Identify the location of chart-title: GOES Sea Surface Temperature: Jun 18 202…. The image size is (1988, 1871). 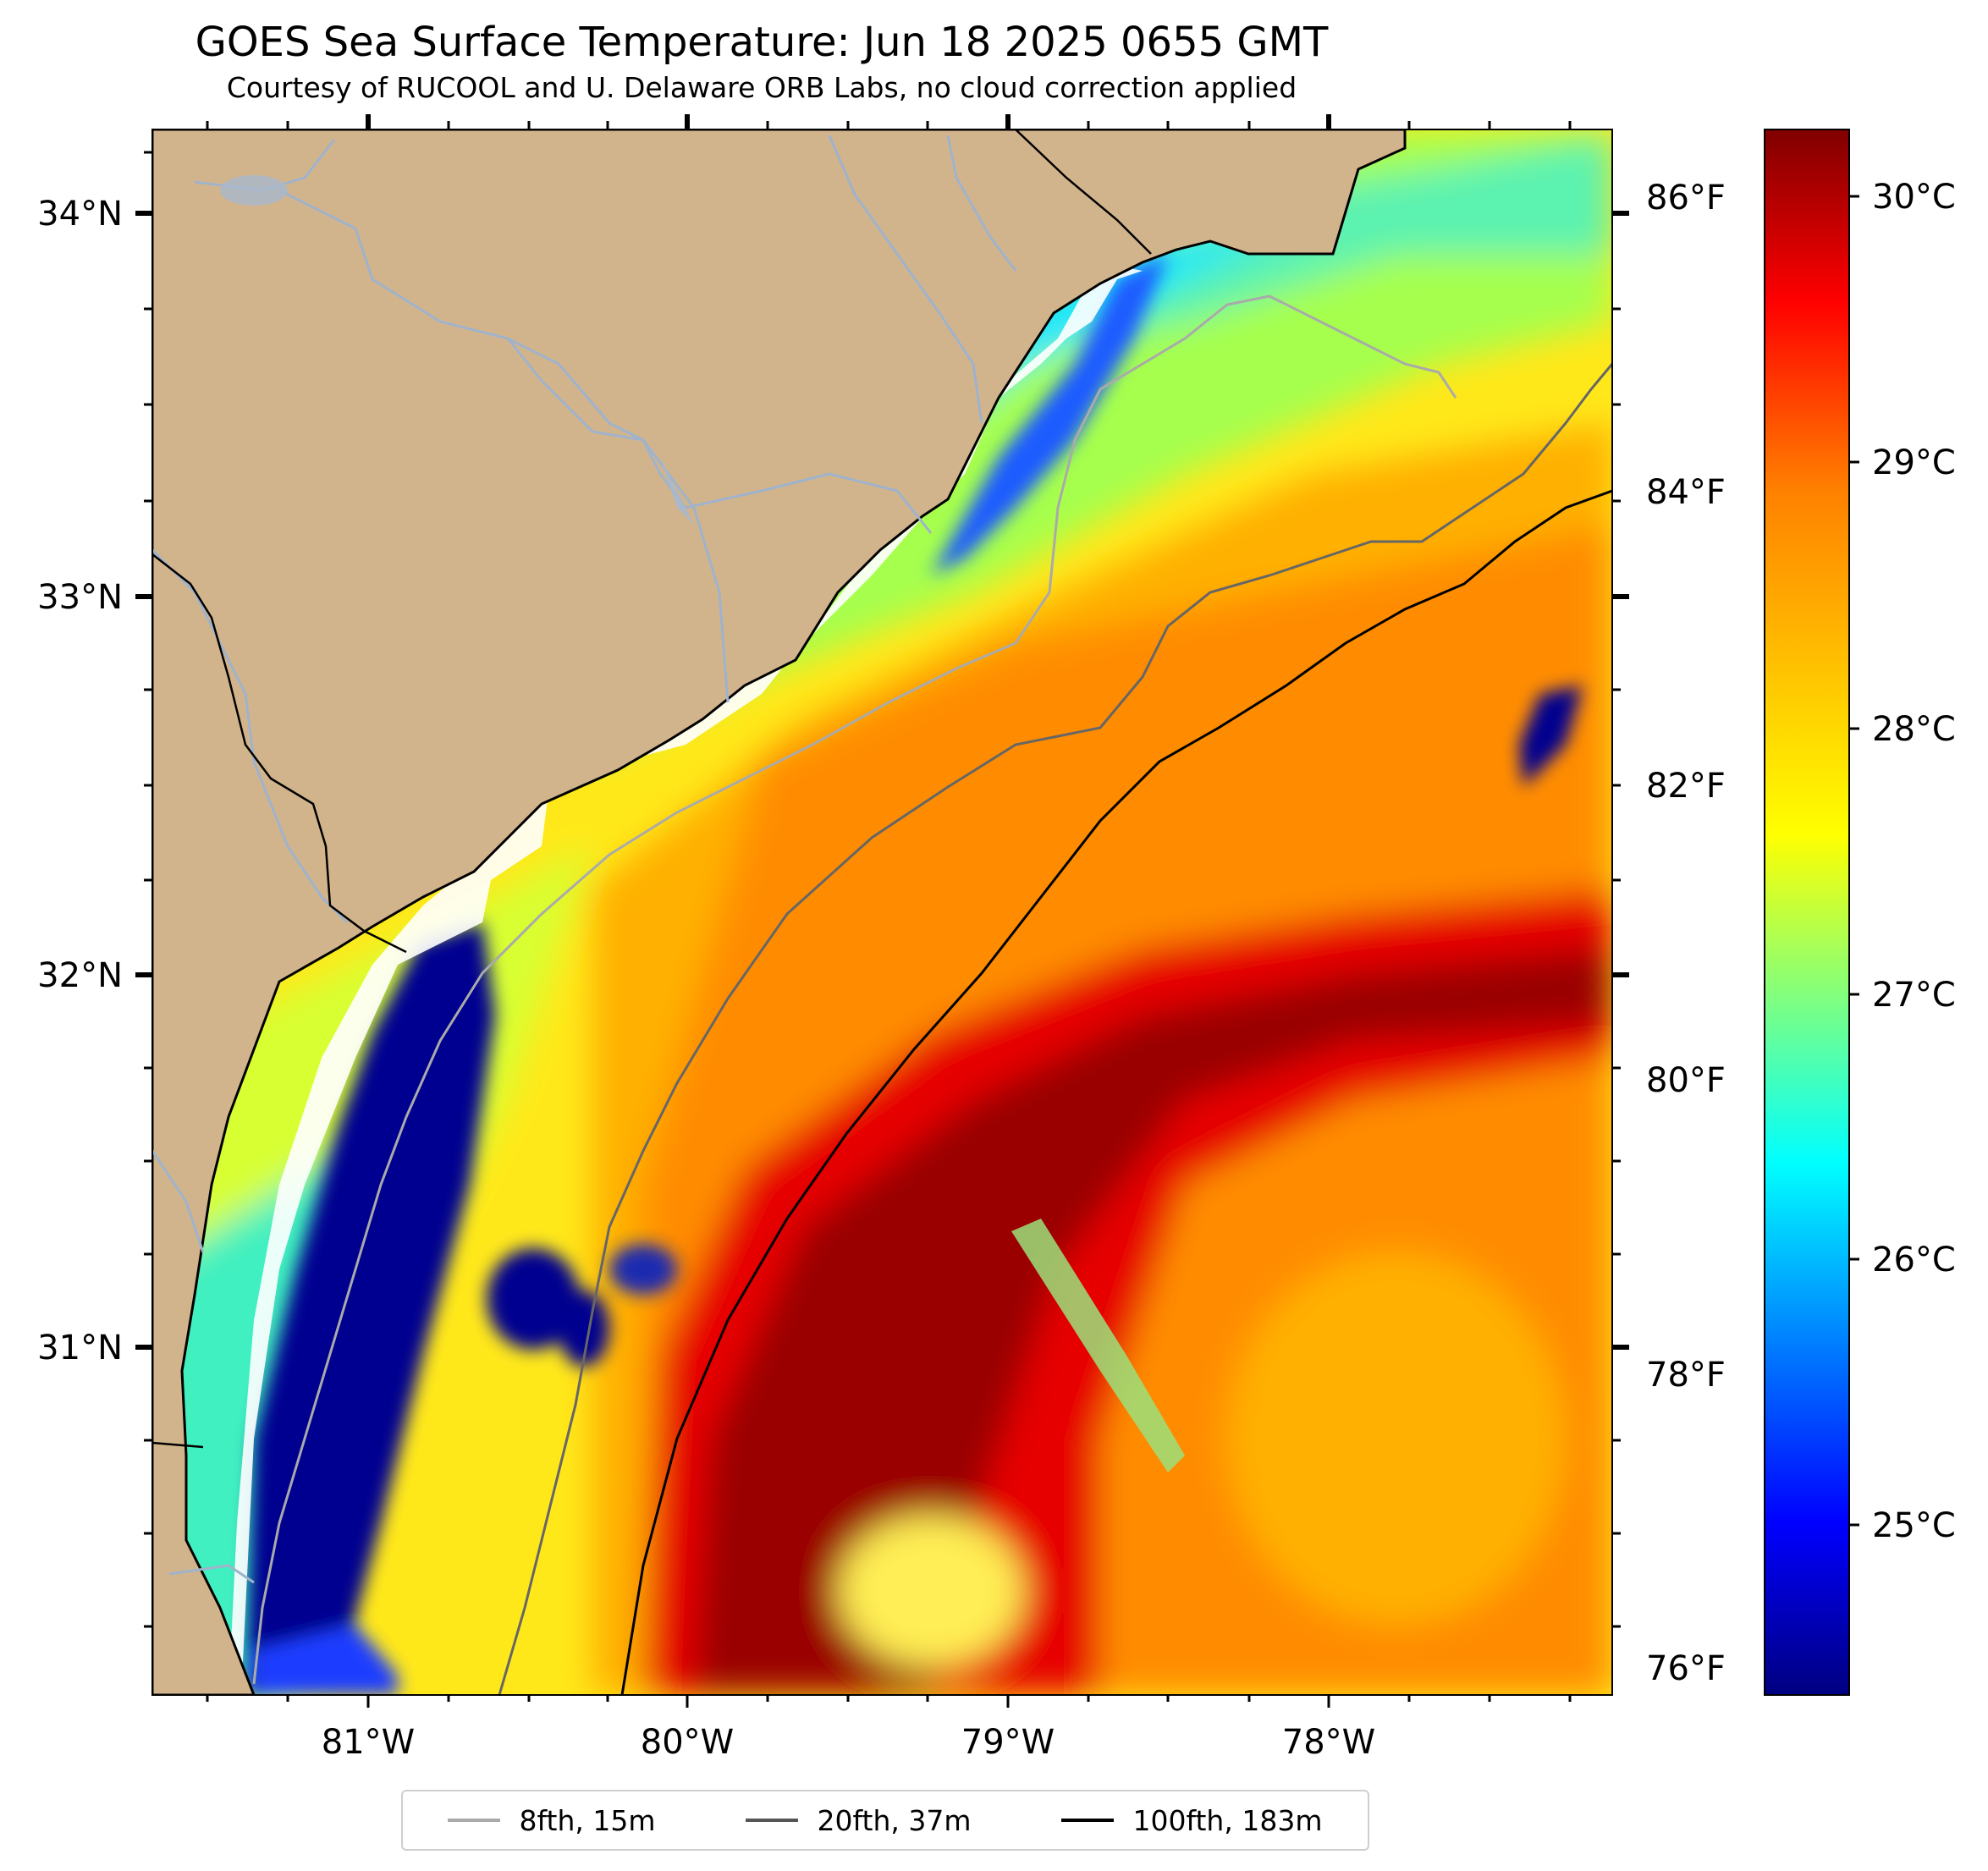
(762, 43).